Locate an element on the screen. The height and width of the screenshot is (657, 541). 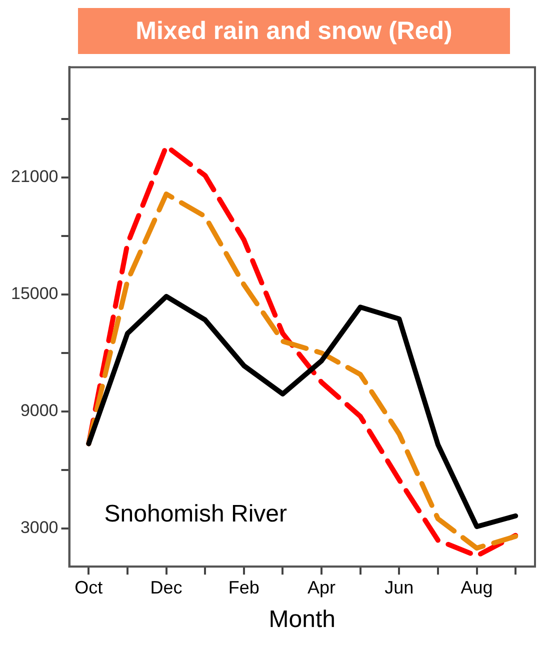
x-tick-label: Jun is located at coordinates (399, 587).